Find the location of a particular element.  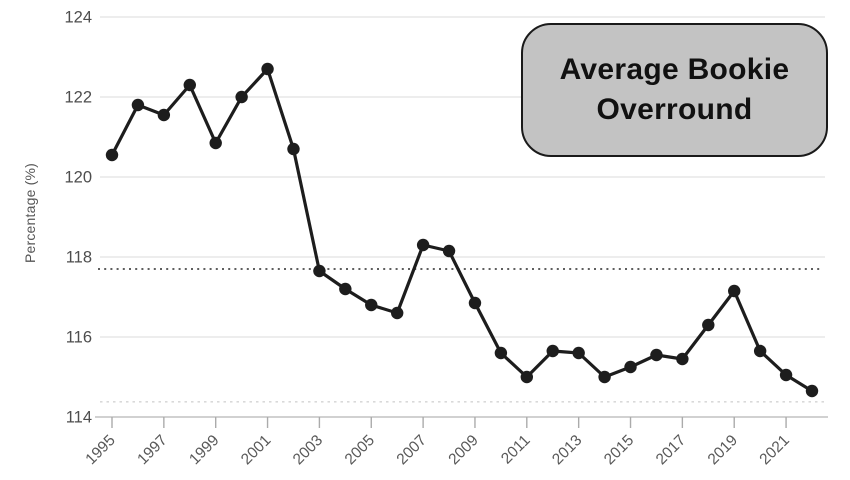

chart-title-line1: Average Bookie is located at coordinates (674, 70).